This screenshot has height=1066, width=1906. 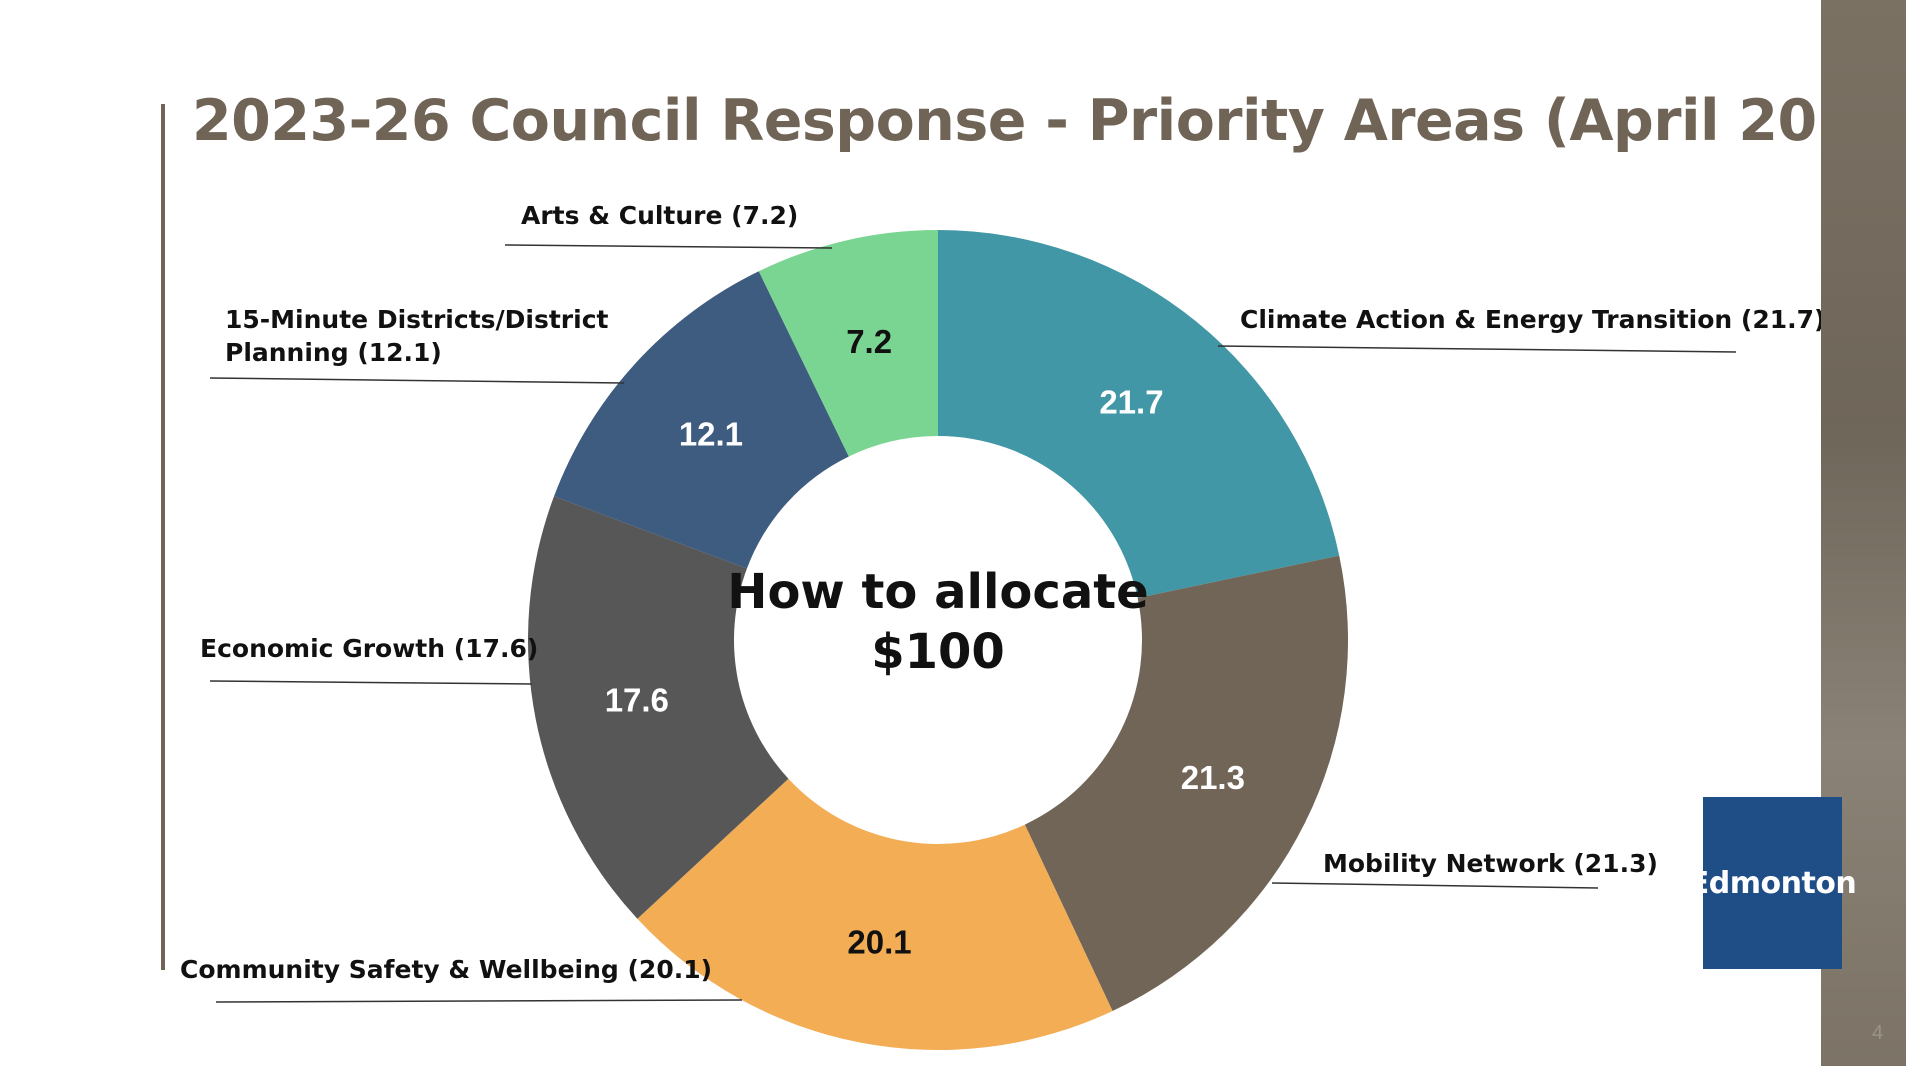 I want to click on center-text-line-2: $100, so click(x=938, y=652).